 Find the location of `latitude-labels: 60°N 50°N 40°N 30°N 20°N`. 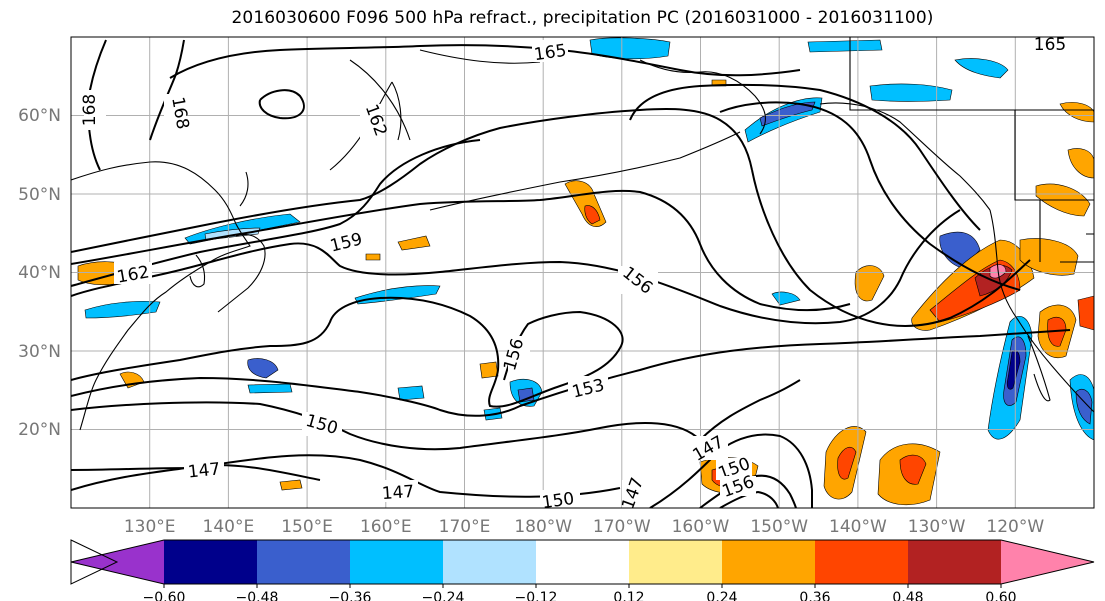

latitude-labels: 60°N 50°N 40°N 30°N 20°N is located at coordinates (39, 273).